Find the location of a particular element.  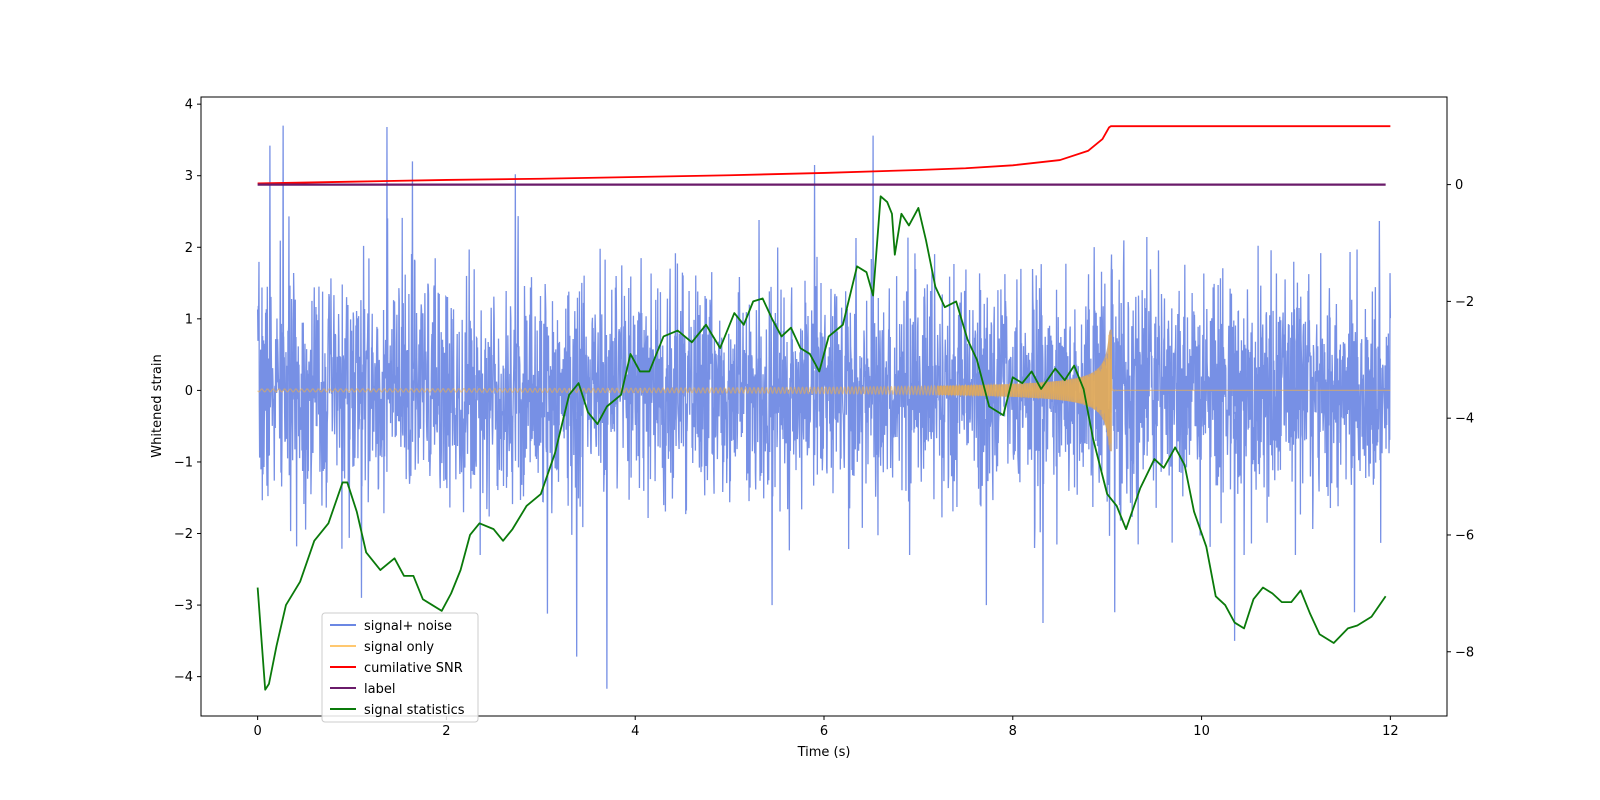

x-tick-label: 12 is located at coordinates (1390, 731).